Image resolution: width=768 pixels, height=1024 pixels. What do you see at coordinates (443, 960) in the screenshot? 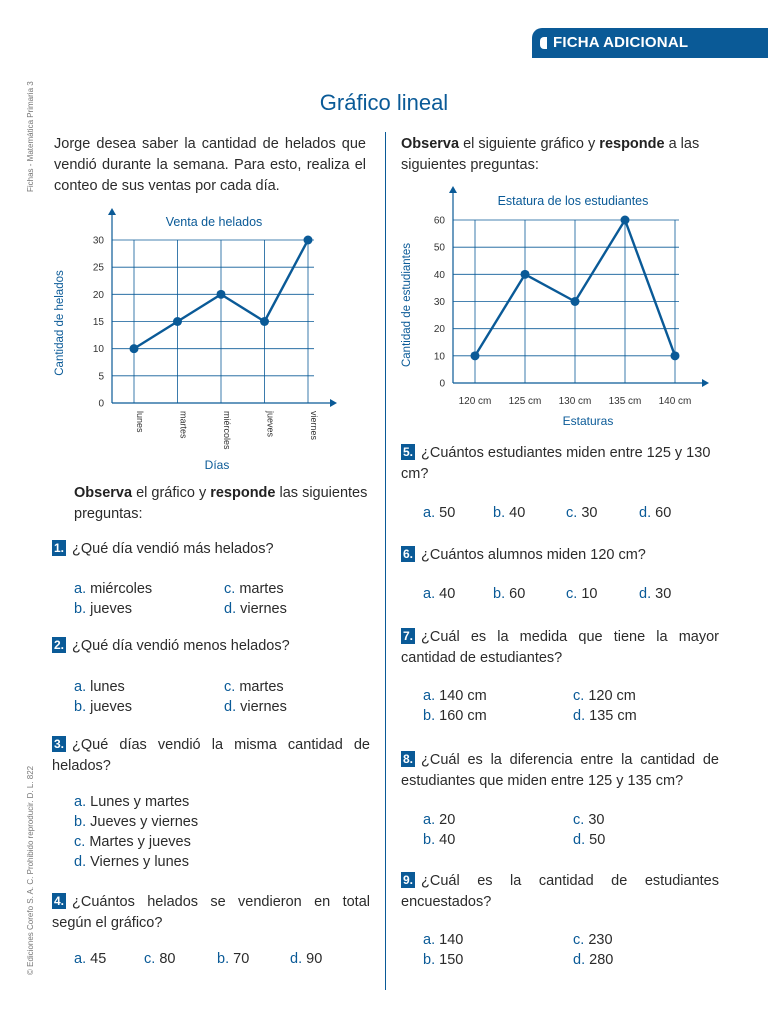
I see `option-9b: b. 150` at bounding box center [443, 960].